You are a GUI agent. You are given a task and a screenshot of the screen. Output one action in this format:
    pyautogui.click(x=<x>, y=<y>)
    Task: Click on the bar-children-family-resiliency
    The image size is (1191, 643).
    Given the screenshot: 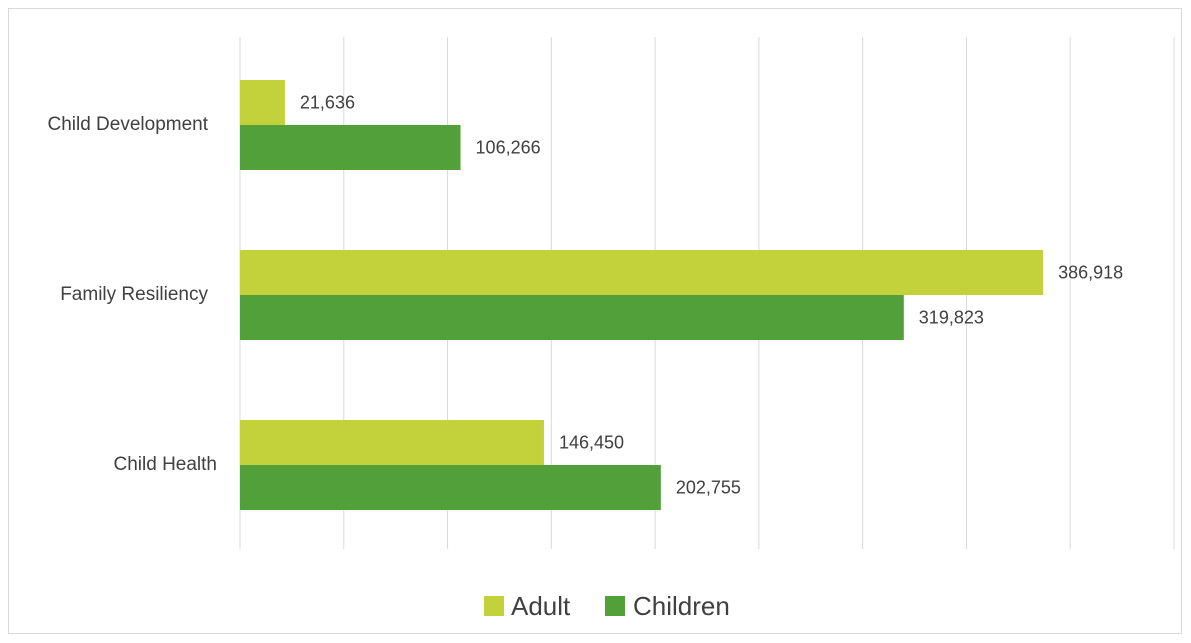 What is the action you would take?
    pyautogui.click(x=572, y=317)
    